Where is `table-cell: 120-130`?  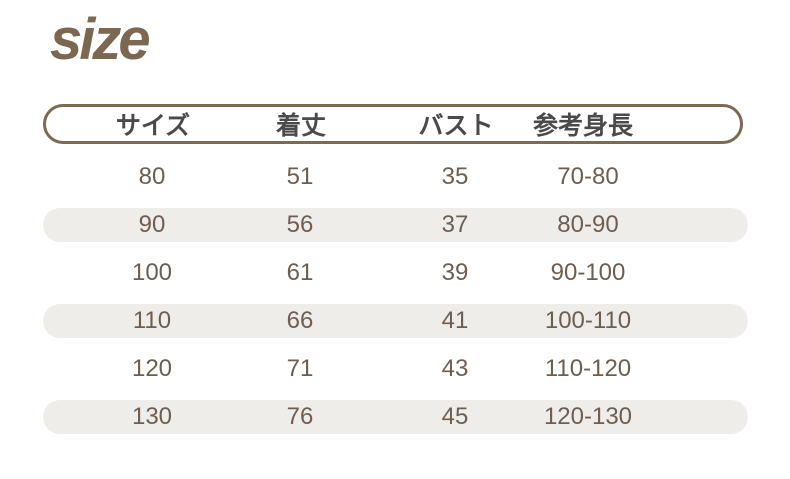 table-cell: 120-130 is located at coordinates (588, 416).